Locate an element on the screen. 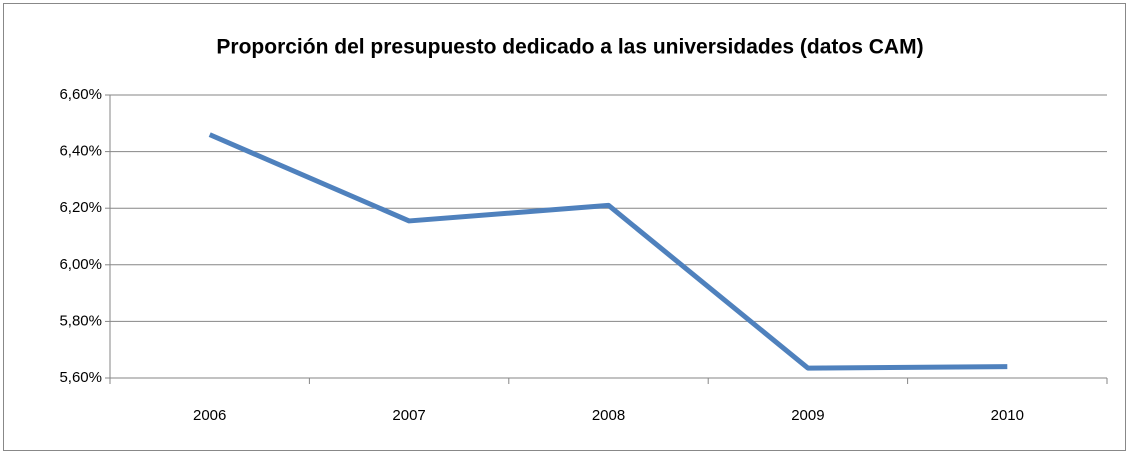 This screenshot has width=1129, height=454. y-tick-label: 6,60% is located at coordinates (80, 94).